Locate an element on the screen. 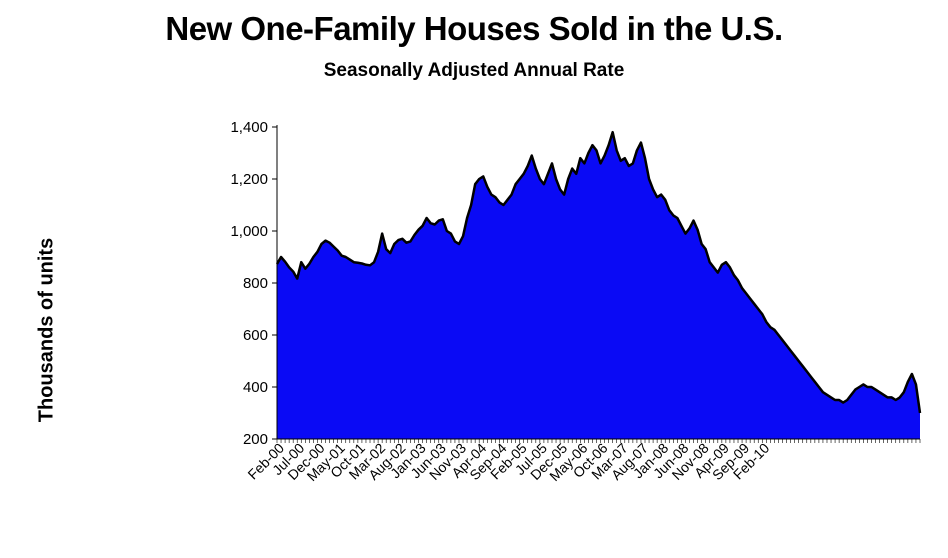  y-tick-label: 800 is located at coordinates (255, 283).